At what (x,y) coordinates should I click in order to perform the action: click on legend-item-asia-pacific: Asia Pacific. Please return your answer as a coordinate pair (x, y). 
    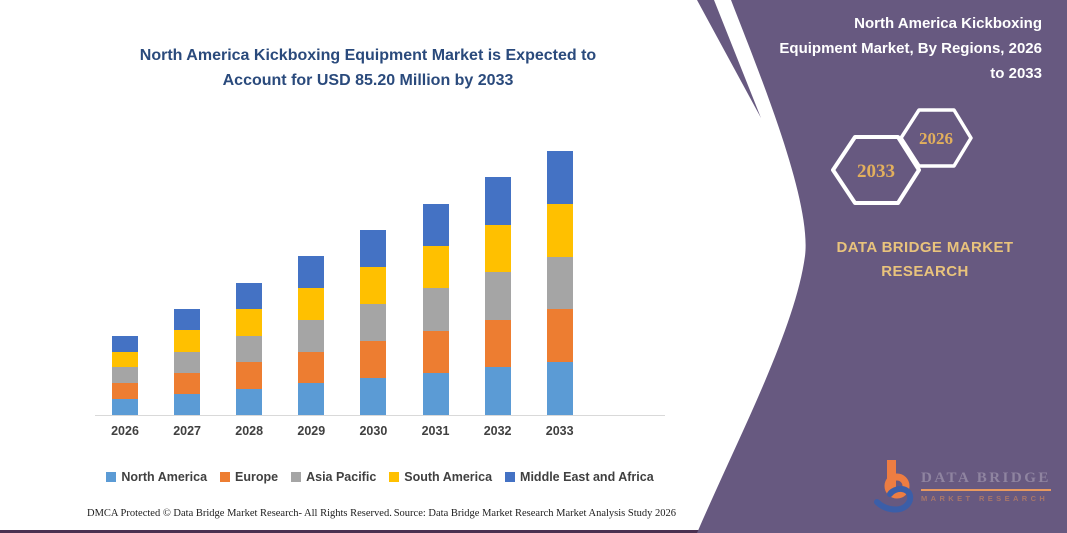
    Looking at the image, I should click on (333, 477).